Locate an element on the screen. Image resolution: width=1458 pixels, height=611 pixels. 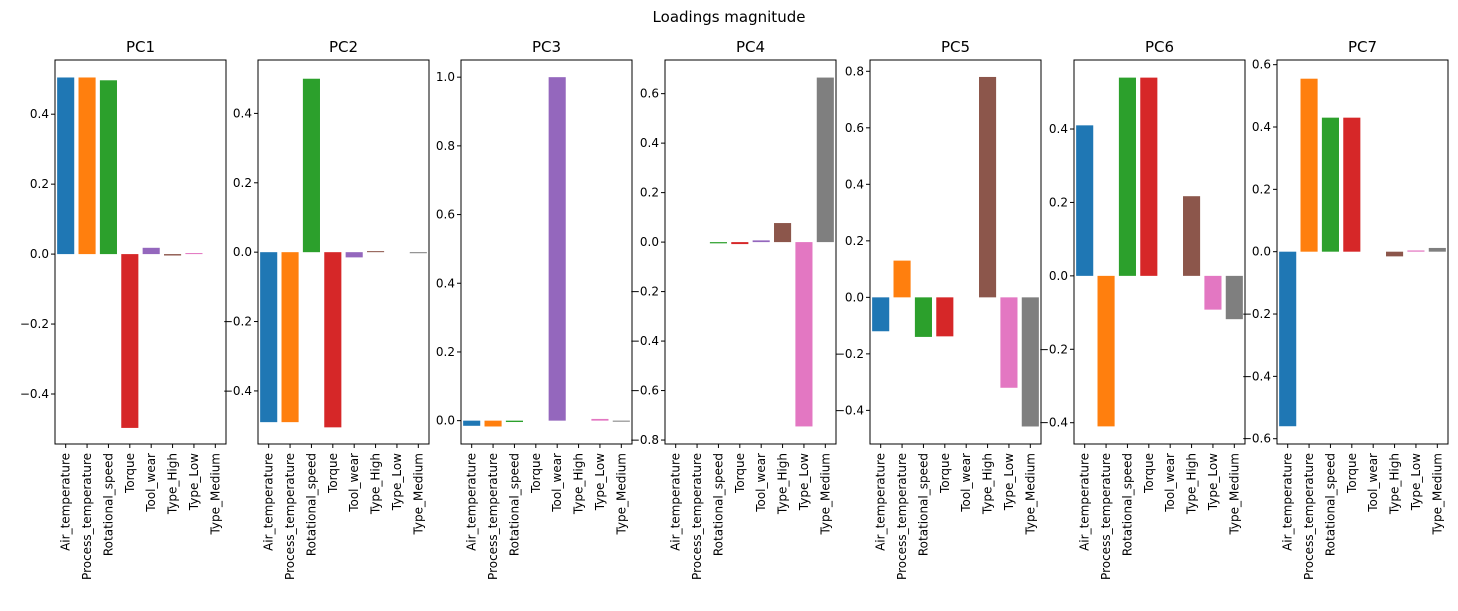
figure-title: Loadings magnitude is located at coordinates (729, 17).